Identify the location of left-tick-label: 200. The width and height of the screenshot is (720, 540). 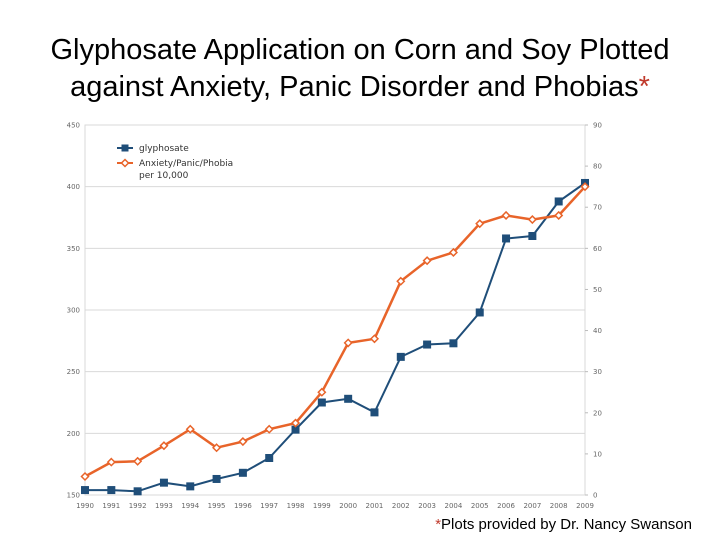
(73, 434).